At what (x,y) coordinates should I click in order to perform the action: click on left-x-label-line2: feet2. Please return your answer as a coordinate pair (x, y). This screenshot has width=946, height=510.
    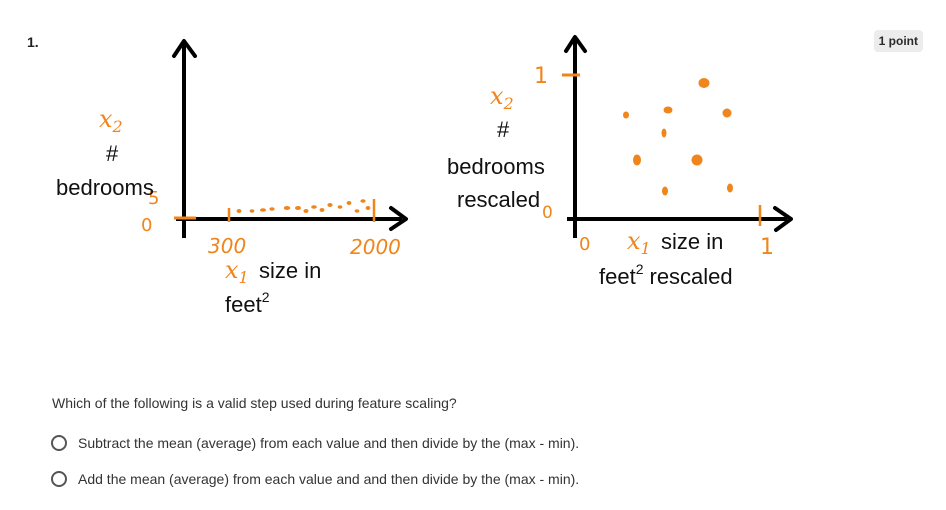
    Looking at the image, I should click on (247, 303).